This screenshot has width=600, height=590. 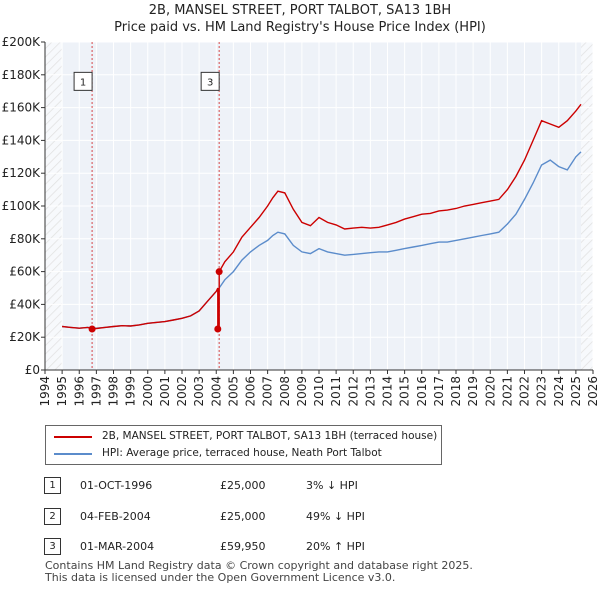 I want to click on y-tick-label: £20K, so click(x=25, y=337).